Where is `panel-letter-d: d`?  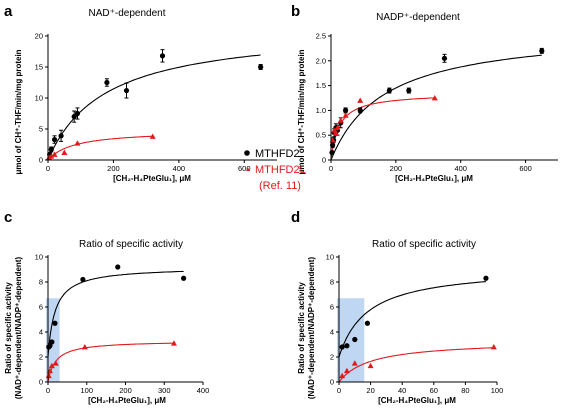 panel-letter-d: d is located at coordinates (295, 217).